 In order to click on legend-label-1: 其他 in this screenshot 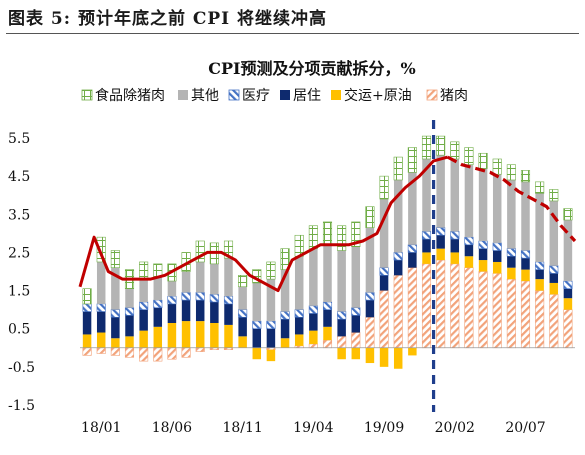, I will do `click(205, 96)`.